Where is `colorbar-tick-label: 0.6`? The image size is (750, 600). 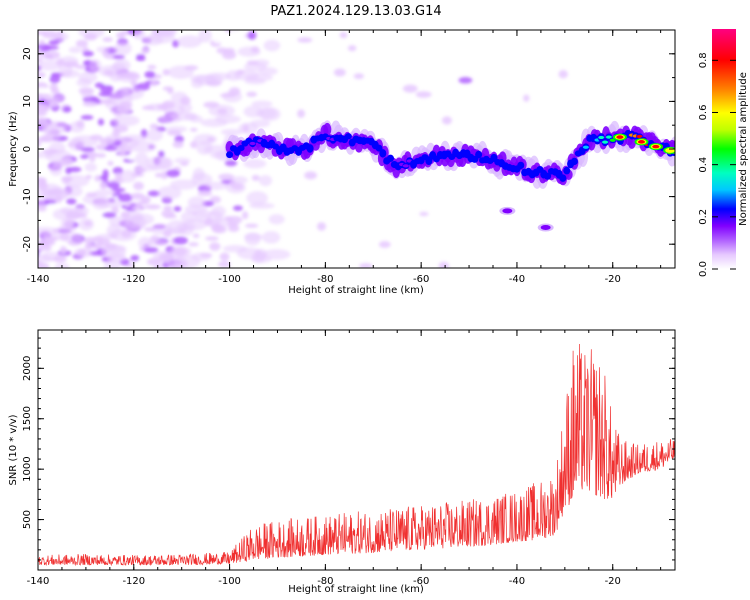
colorbar-tick-label: 0.6 is located at coordinates (703, 113).